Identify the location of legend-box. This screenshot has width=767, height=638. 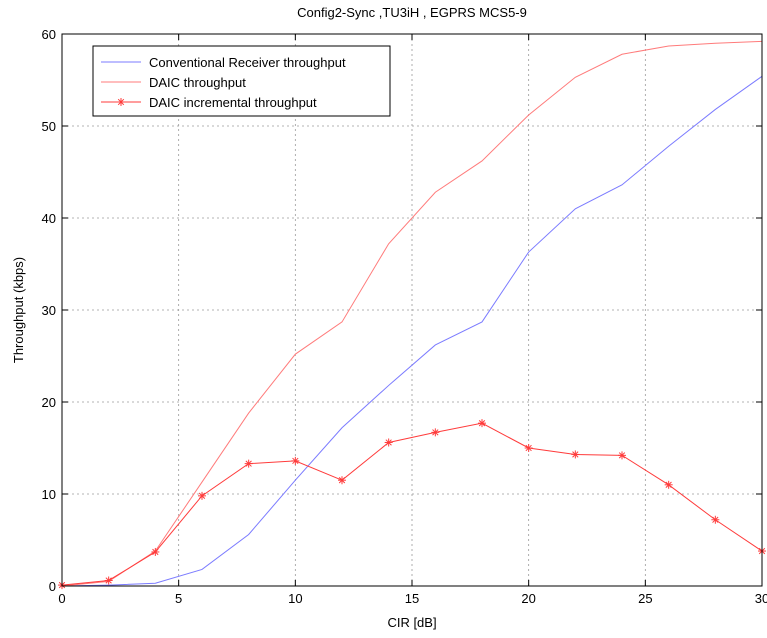
(241, 81).